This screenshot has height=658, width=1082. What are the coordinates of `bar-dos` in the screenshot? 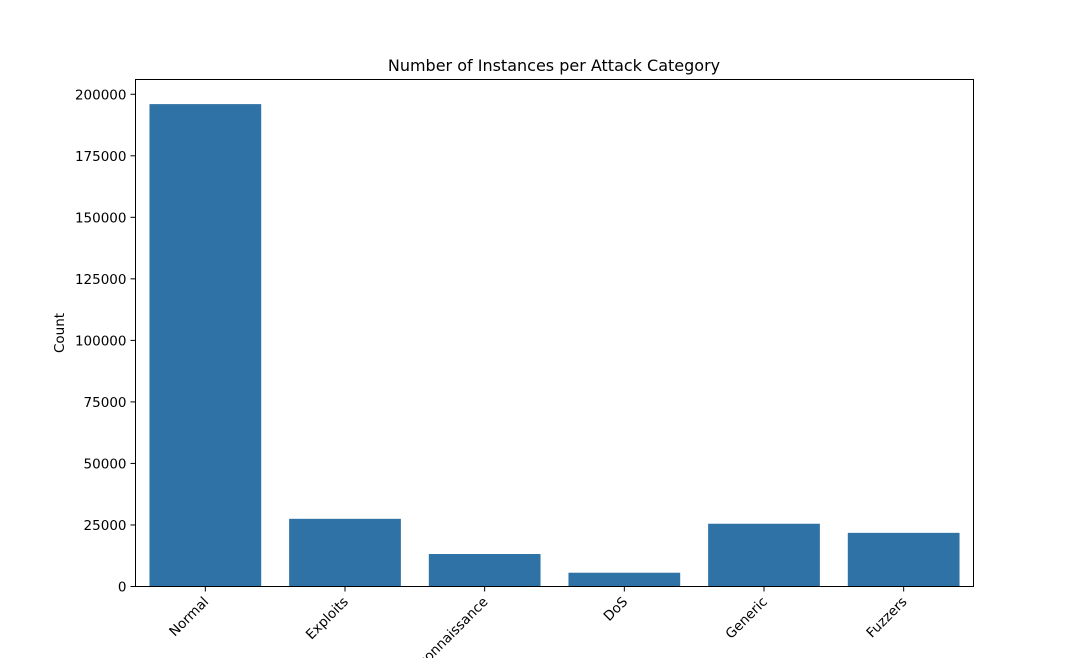 It's located at (624, 579).